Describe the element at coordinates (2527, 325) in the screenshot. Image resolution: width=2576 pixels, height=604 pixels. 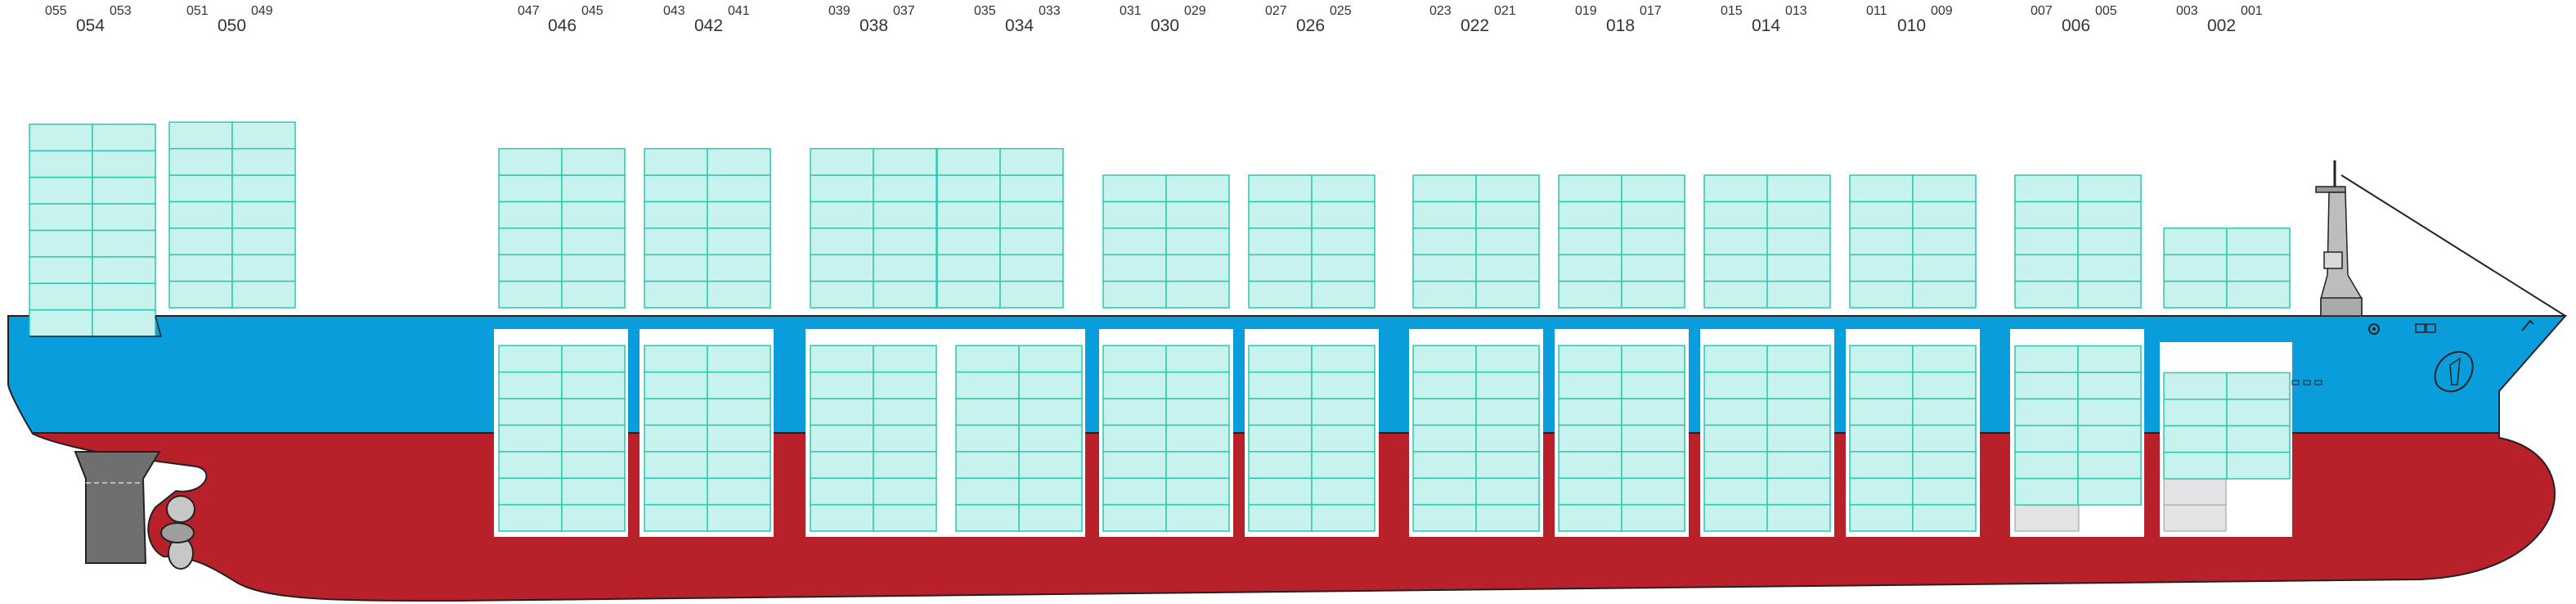
I see `bow-flag-icon` at that location.